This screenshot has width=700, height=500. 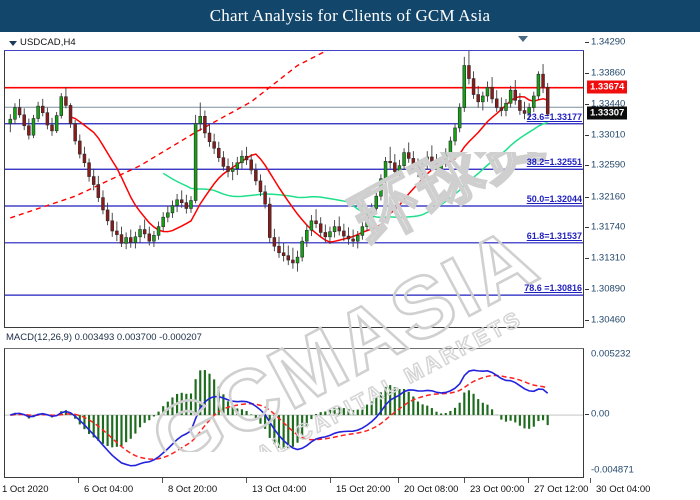 I want to click on time-axis-tick-label: 23 Oct 00:00, so click(x=497, y=489).